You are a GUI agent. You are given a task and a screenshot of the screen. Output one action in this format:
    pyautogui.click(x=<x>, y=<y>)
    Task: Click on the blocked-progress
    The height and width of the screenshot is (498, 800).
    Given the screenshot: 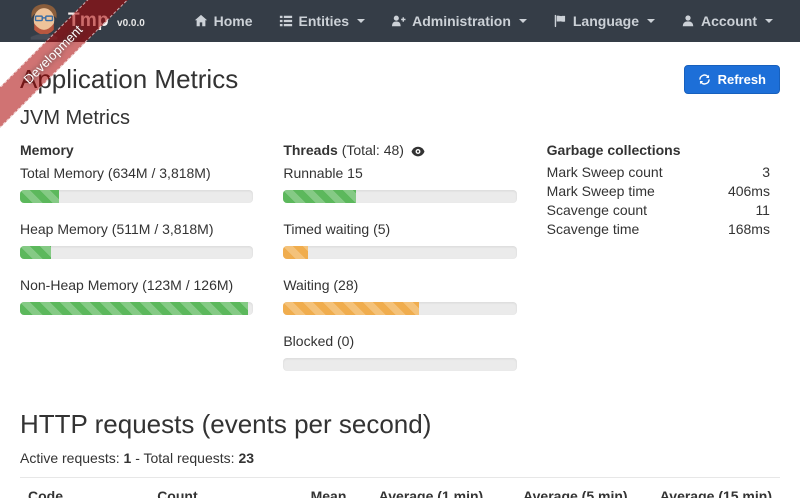 What is the action you would take?
    pyautogui.click(x=400, y=364)
    